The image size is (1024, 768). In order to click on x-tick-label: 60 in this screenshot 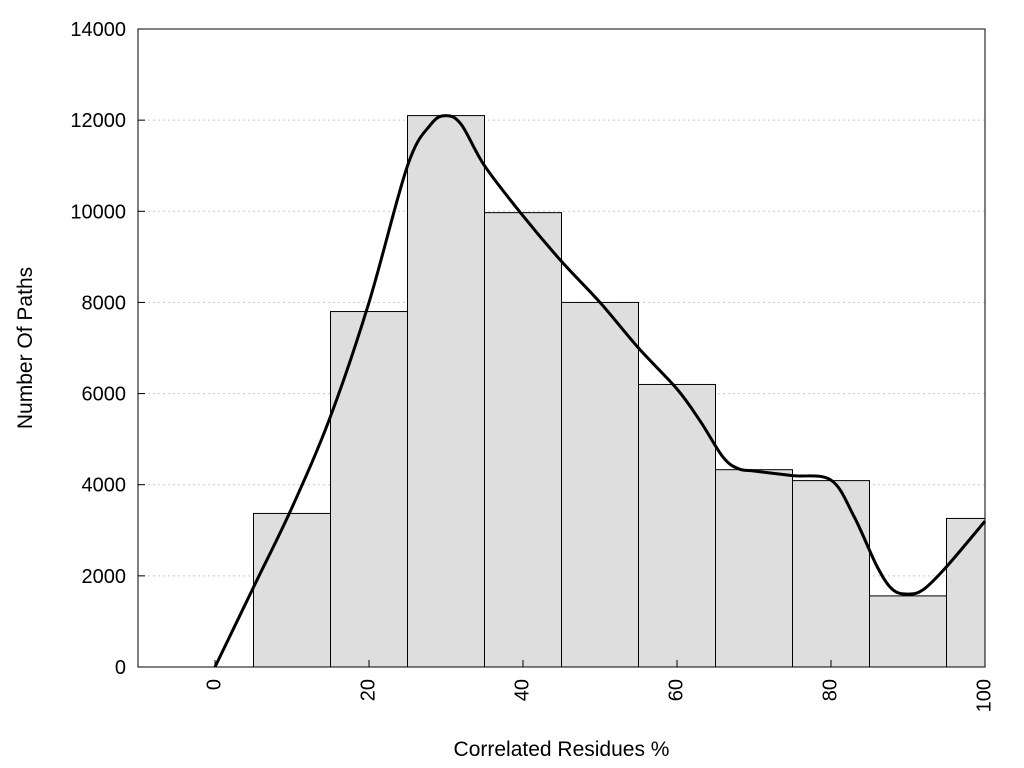, I will do `click(676, 690)`.